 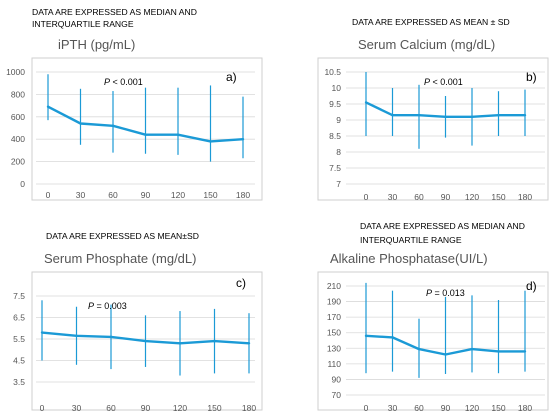 What do you see at coordinates (96, 44) in the screenshot?
I see `chart-title: iPTH (pg/mL)` at bounding box center [96, 44].